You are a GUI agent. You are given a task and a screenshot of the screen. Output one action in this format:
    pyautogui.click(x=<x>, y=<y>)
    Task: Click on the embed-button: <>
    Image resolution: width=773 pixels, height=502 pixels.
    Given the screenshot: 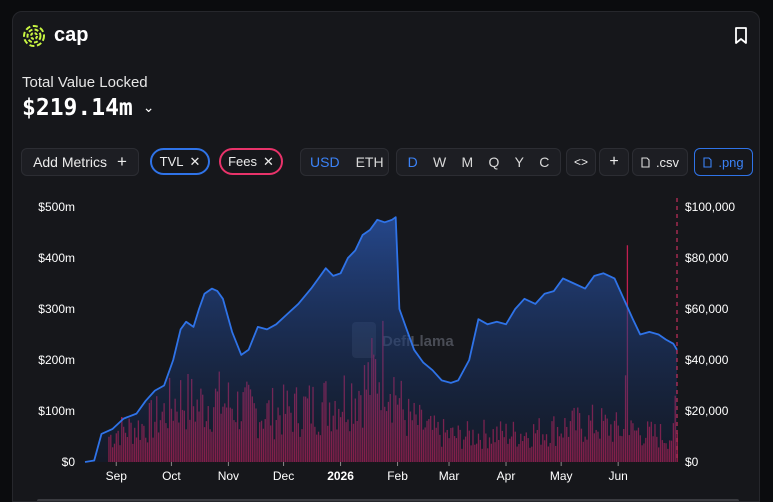 What is the action you would take?
    pyautogui.click(x=581, y=162)
    